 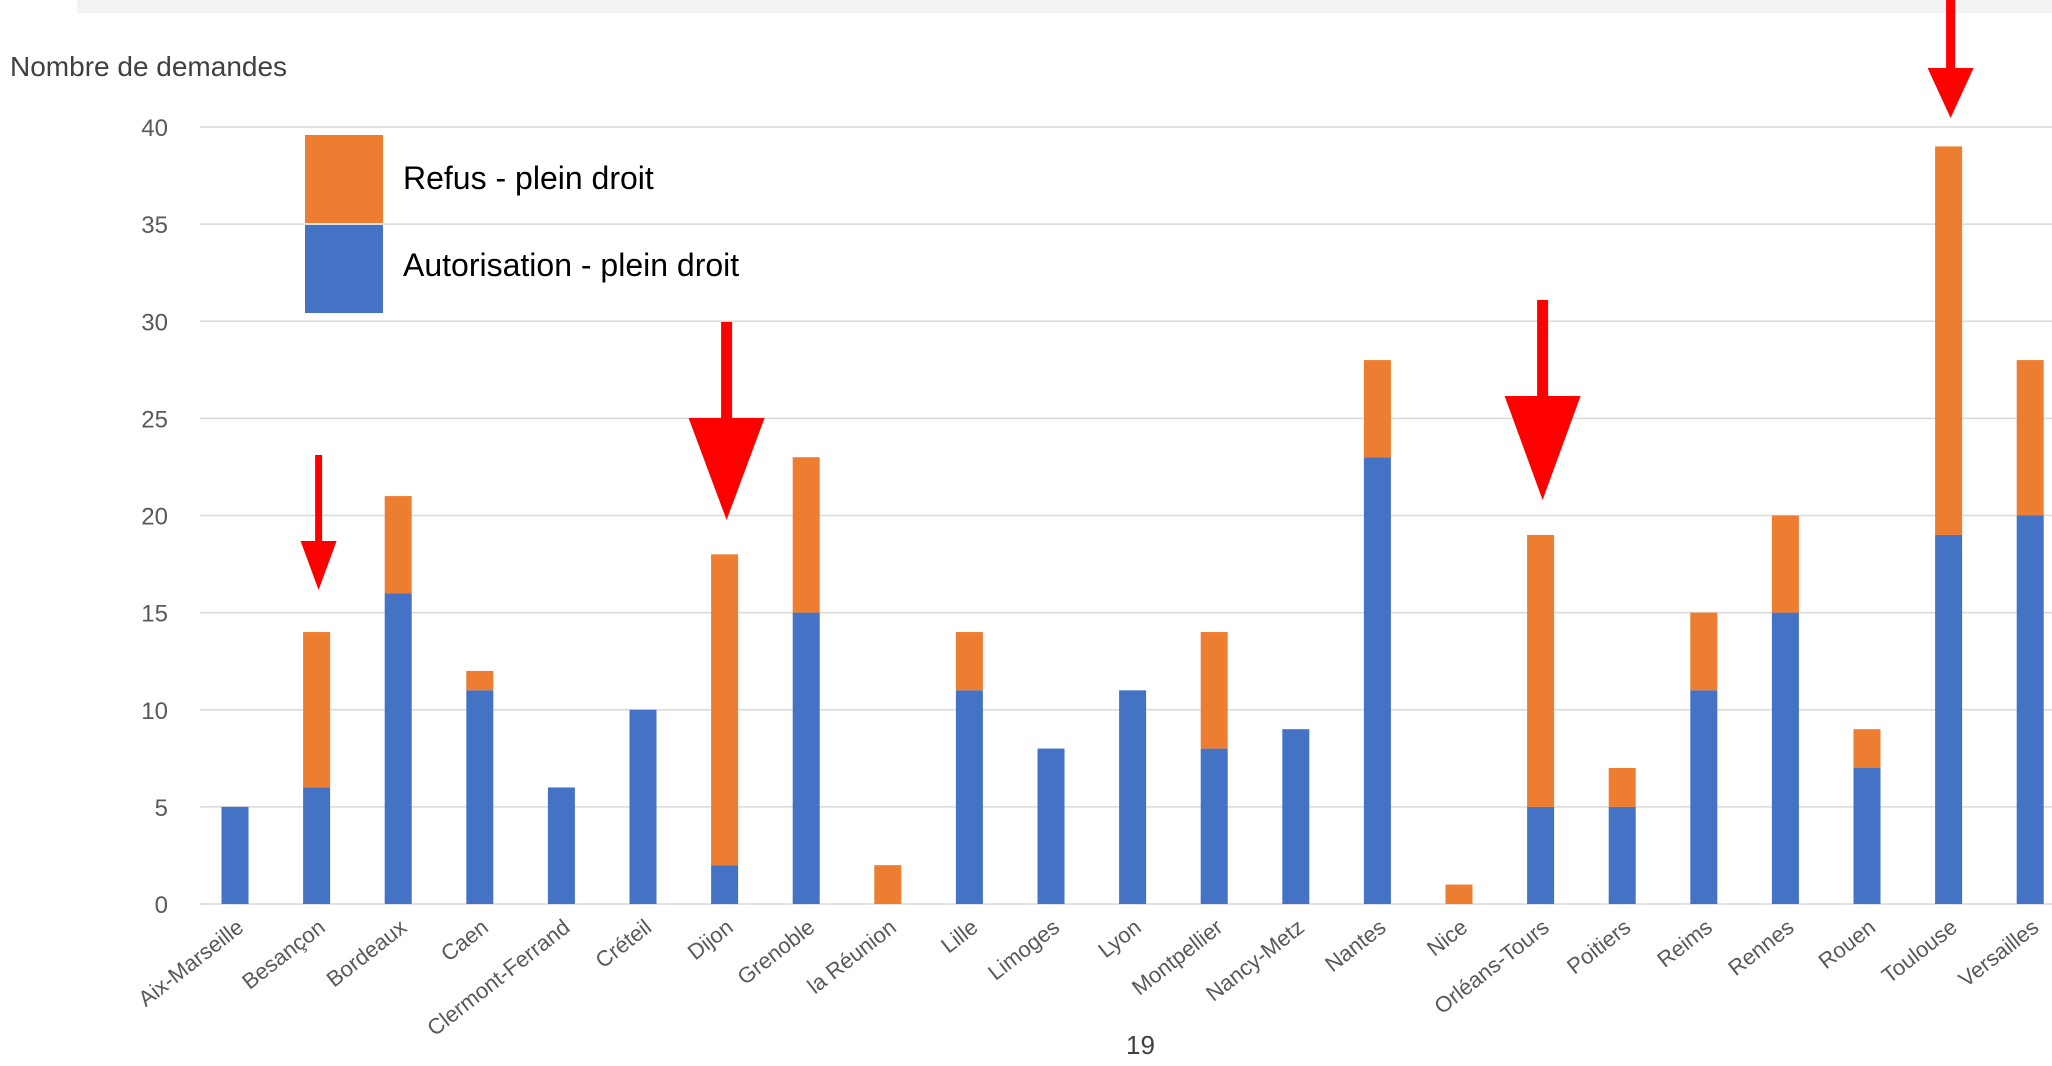 What do you see at coordinates (1119, 938) in the screenshot?
I see `x-tick-label: Lyon` at bounding box center [1119, 938].